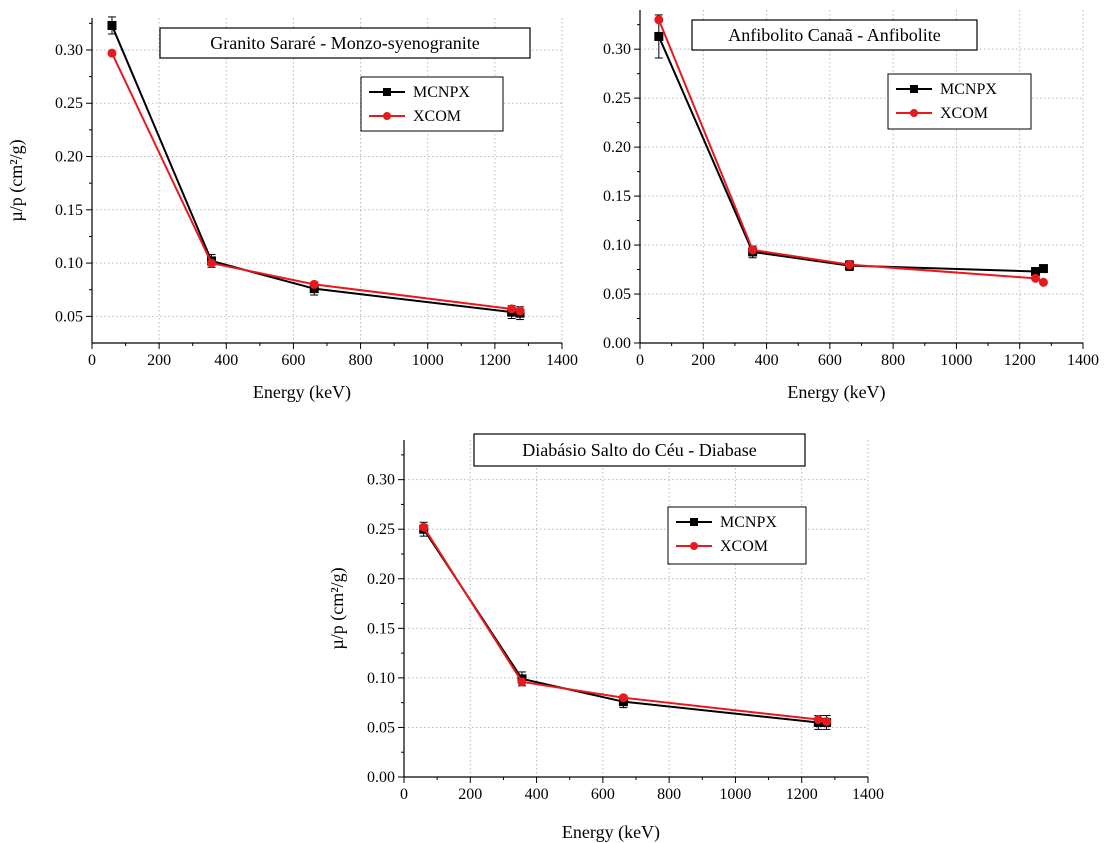 This screenshot has height=843, width=1112. I want to click on chart-title: Granito Sararé - Monzo-syenogranite, so click(344, 43).